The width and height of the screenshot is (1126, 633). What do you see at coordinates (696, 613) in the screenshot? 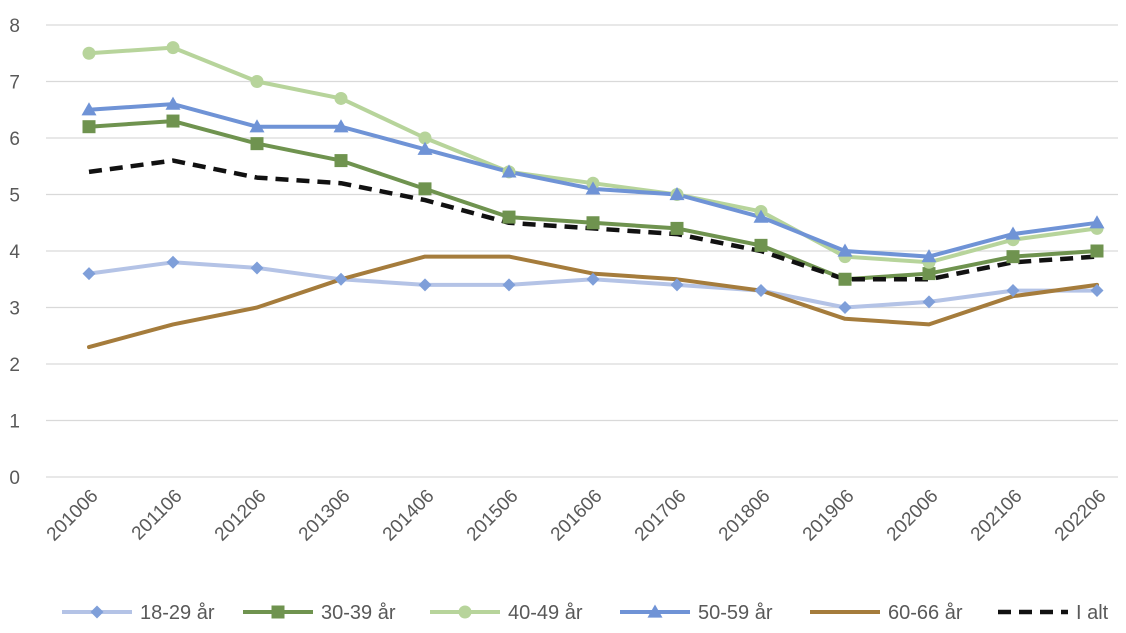
I see `legend-item-50-59-ar: 50-59 år` at bounding box center [696, 613].